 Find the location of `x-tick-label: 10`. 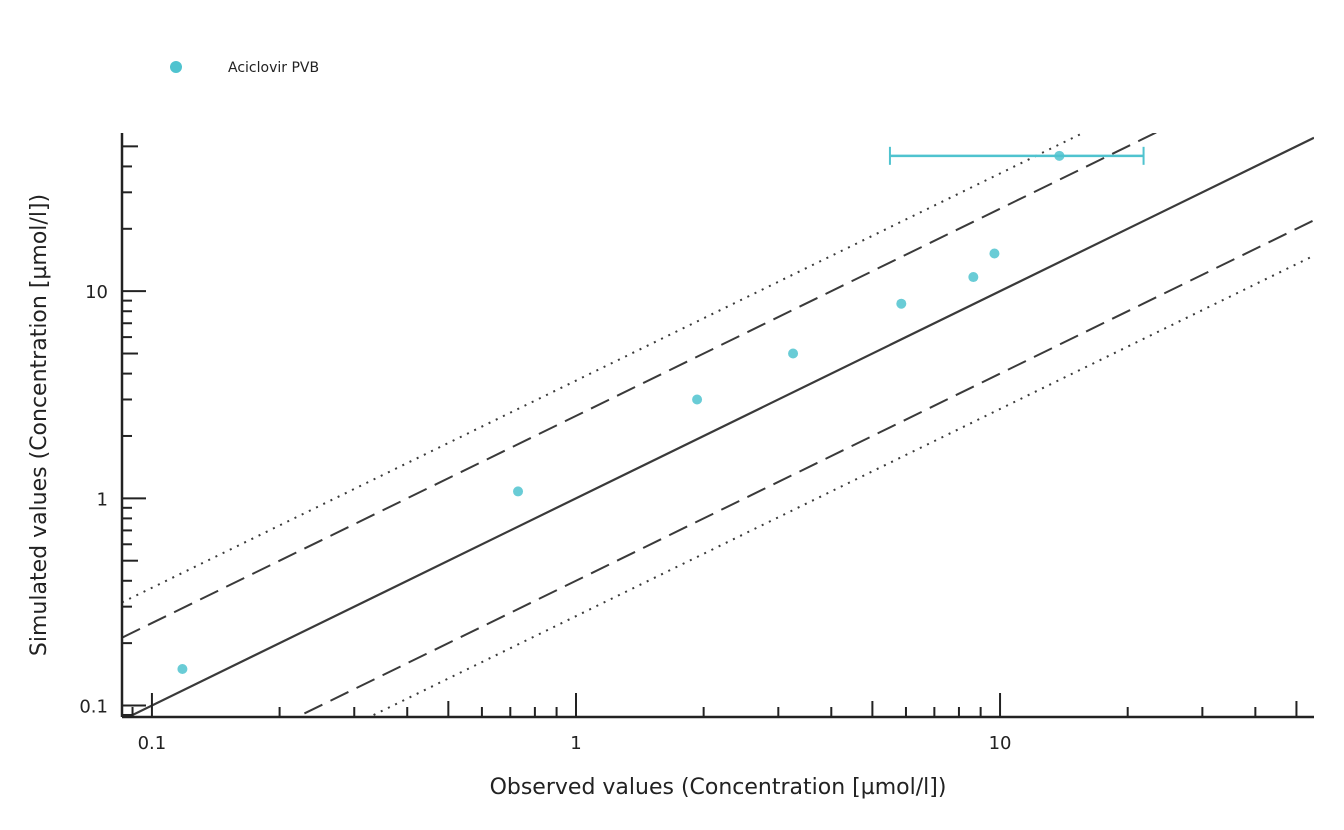

x-tick-label: 10 is located at coordinates (1000, 743).